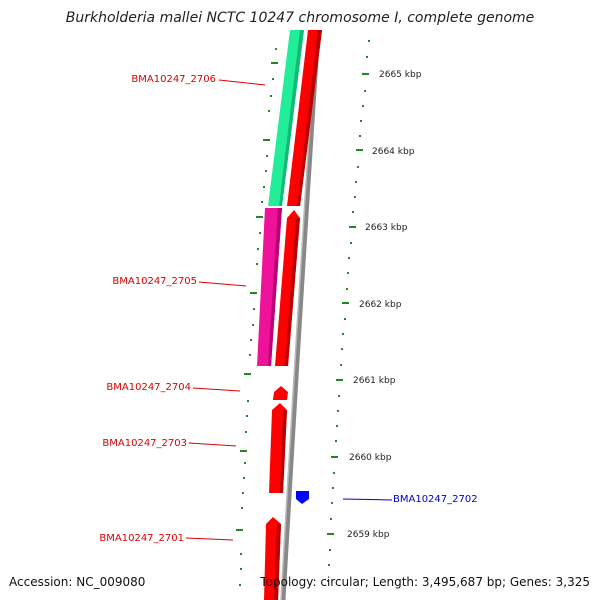 Image resolution: width=600 pixels, height=600 pixels. What do you see at coordinates (77, 582) in the screenshot?
I see `accession-text: Accession: NC_009080` at bounding box center [77, 582].